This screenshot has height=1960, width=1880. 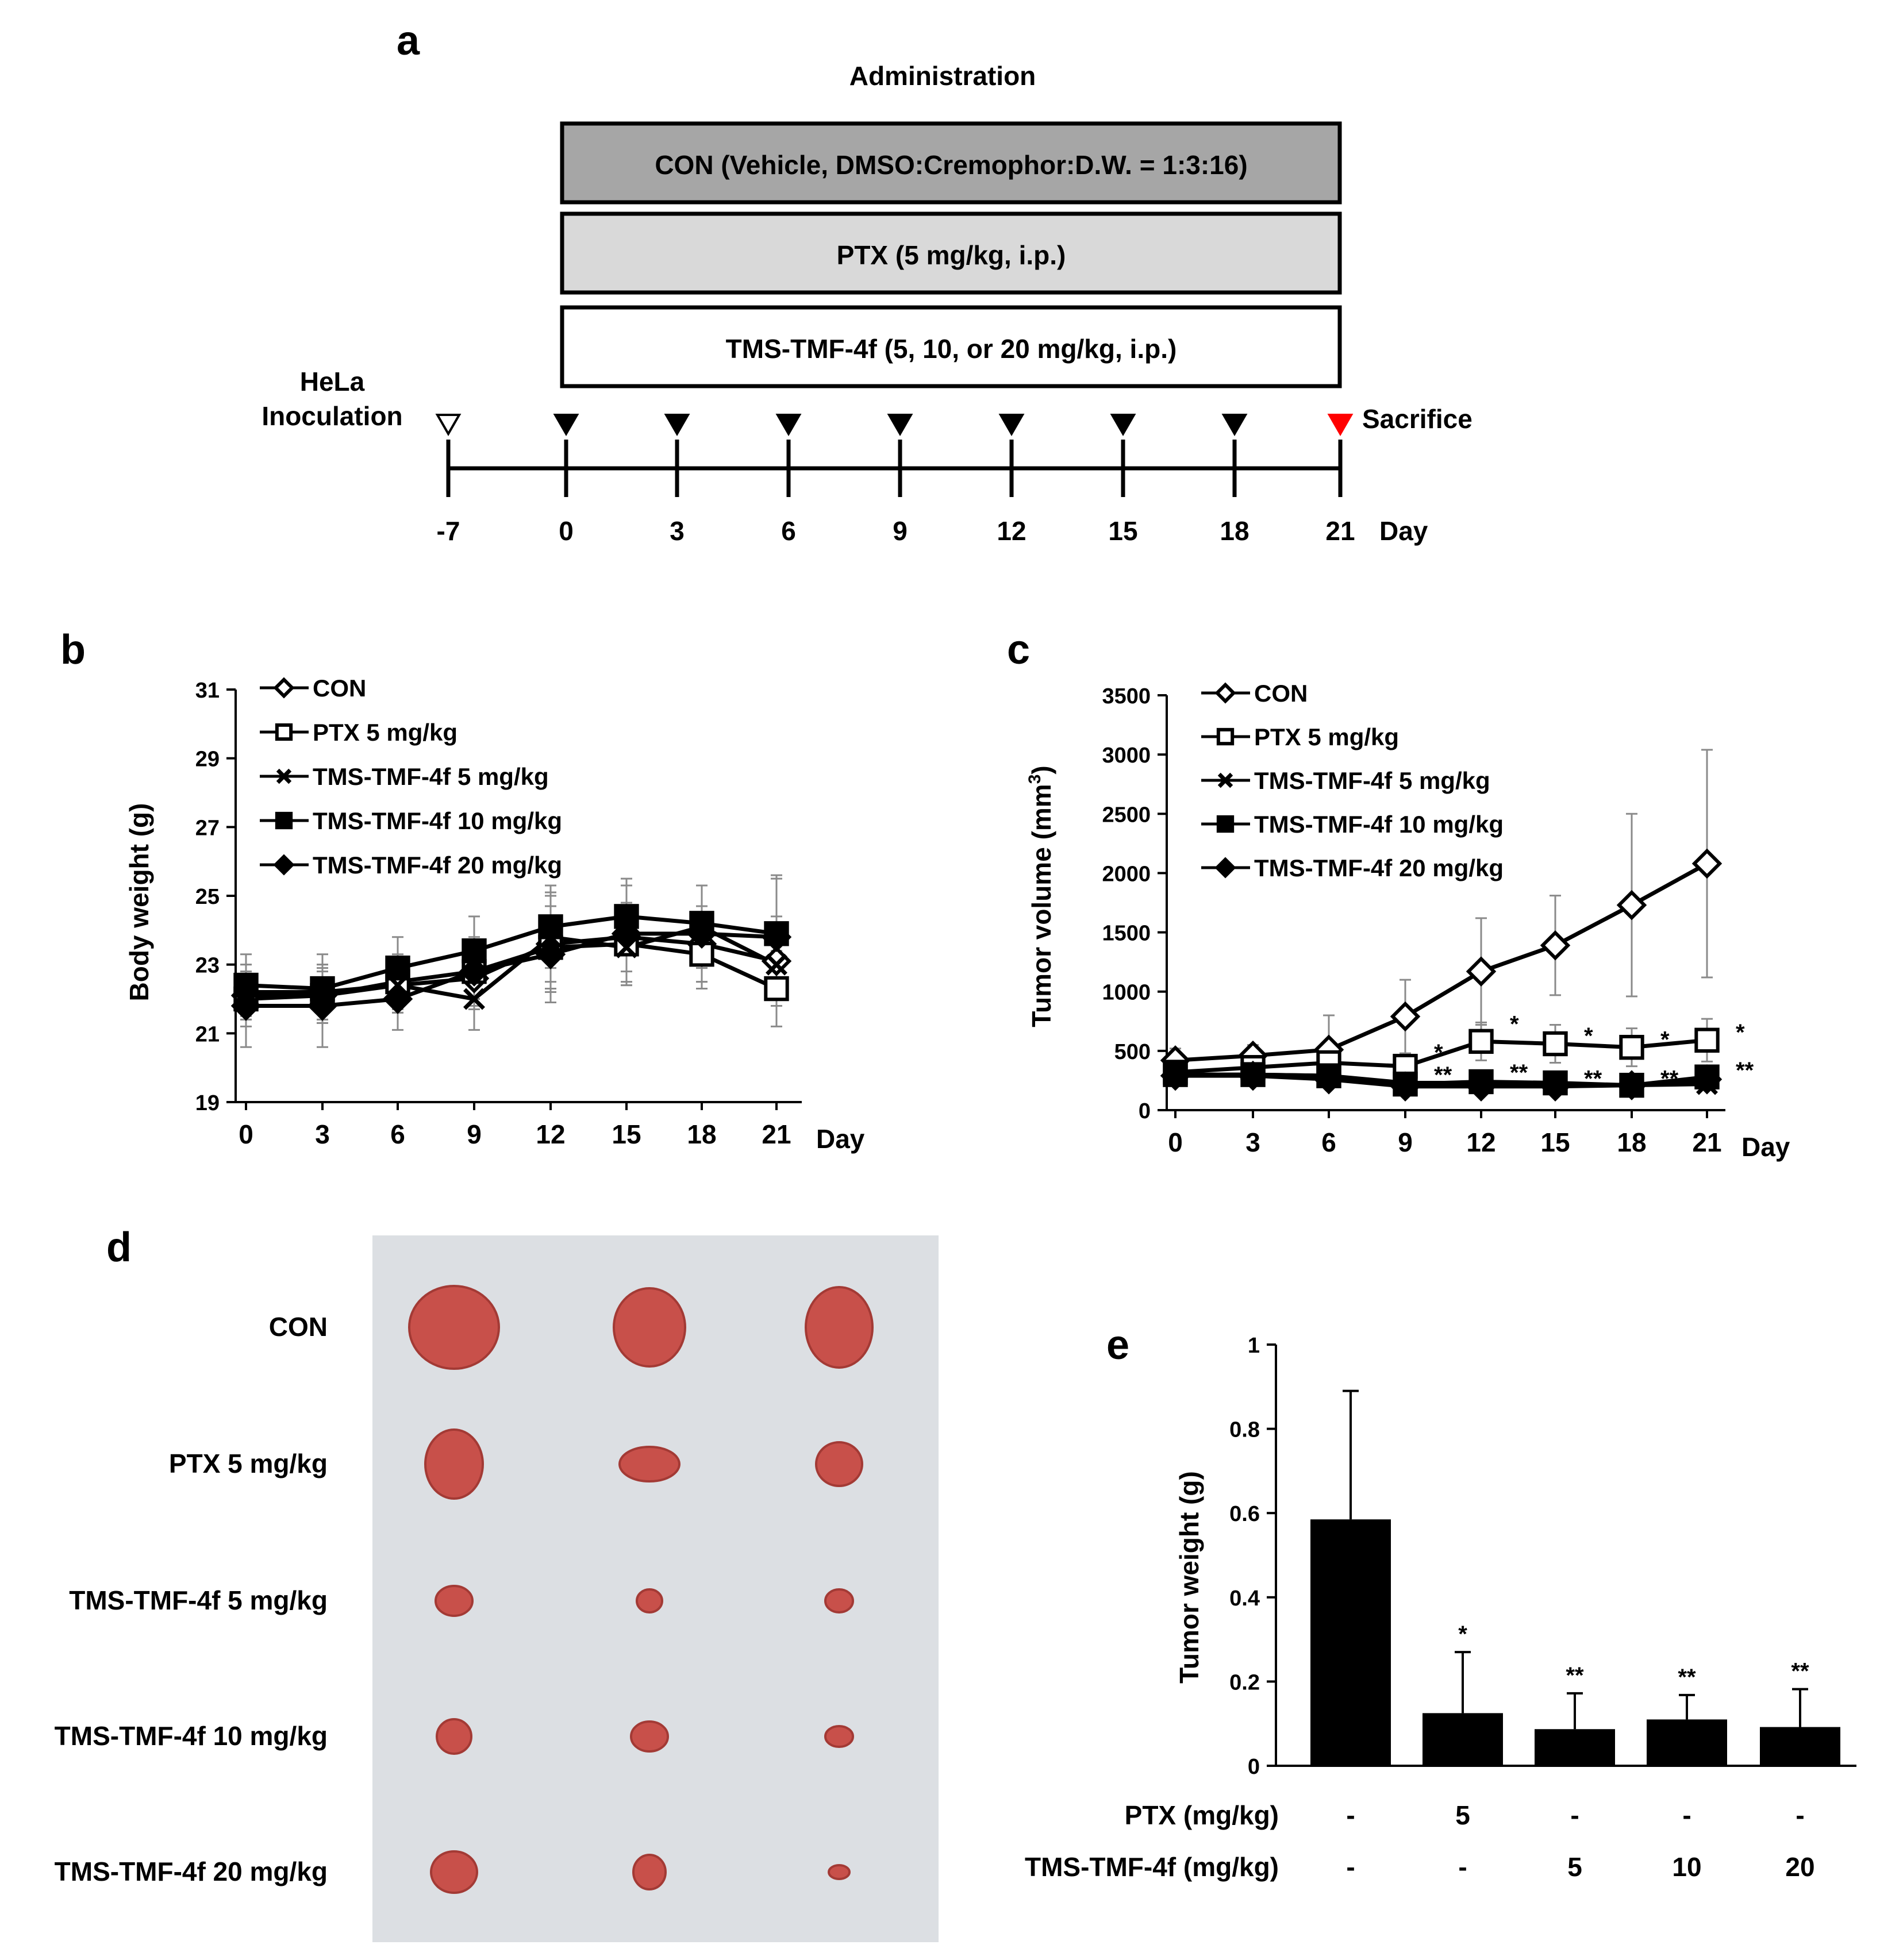 I want to click on timeline-day-label: -7, so click(x=449, y=531).